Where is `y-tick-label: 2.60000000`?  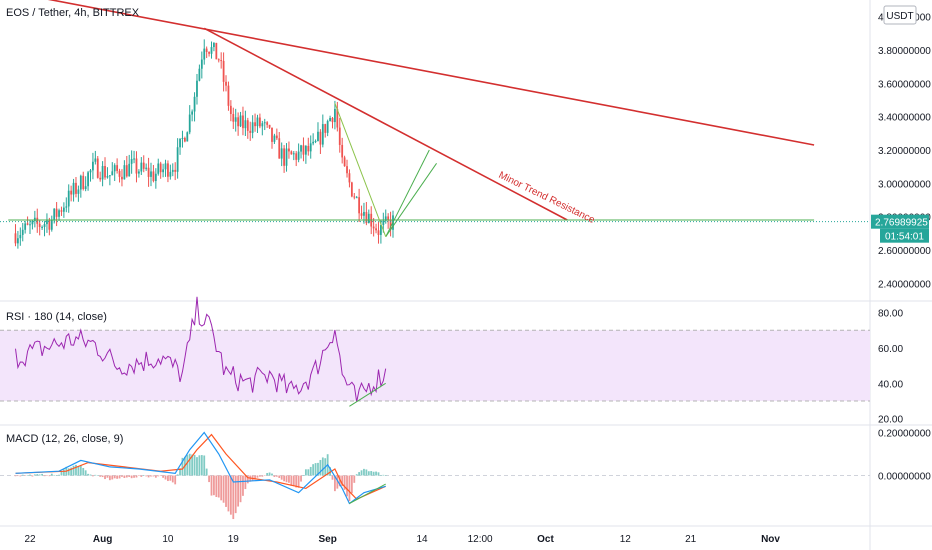 y-tick-label: 2.60000000 is located at coordinates (904, 251).